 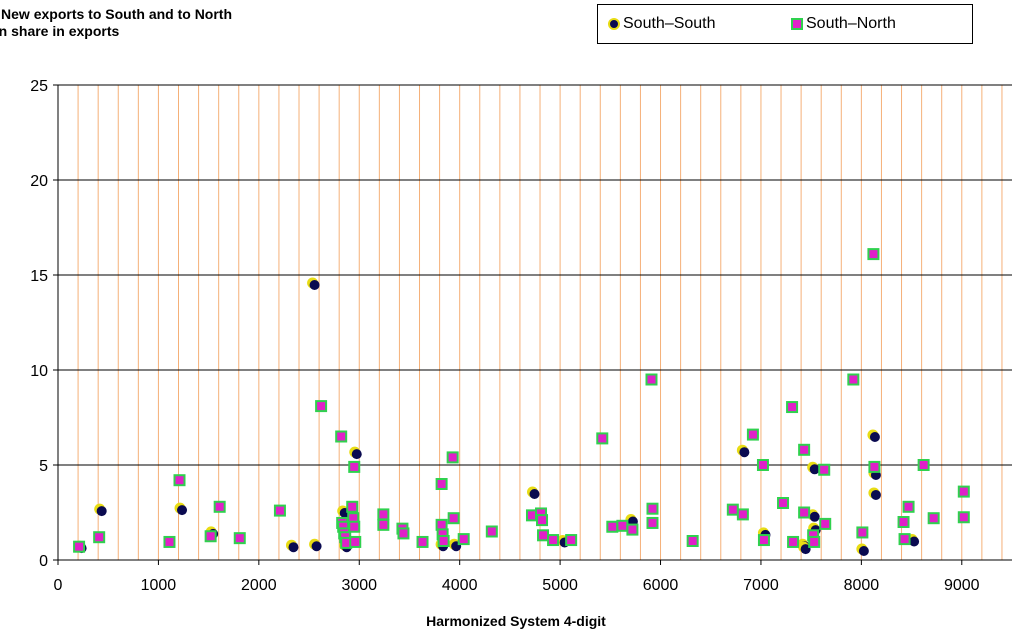 What do you see at coordinates (661, 585) in the screenshot?
I see `x-tick-label: 6000` at bounding box center [661, 585].